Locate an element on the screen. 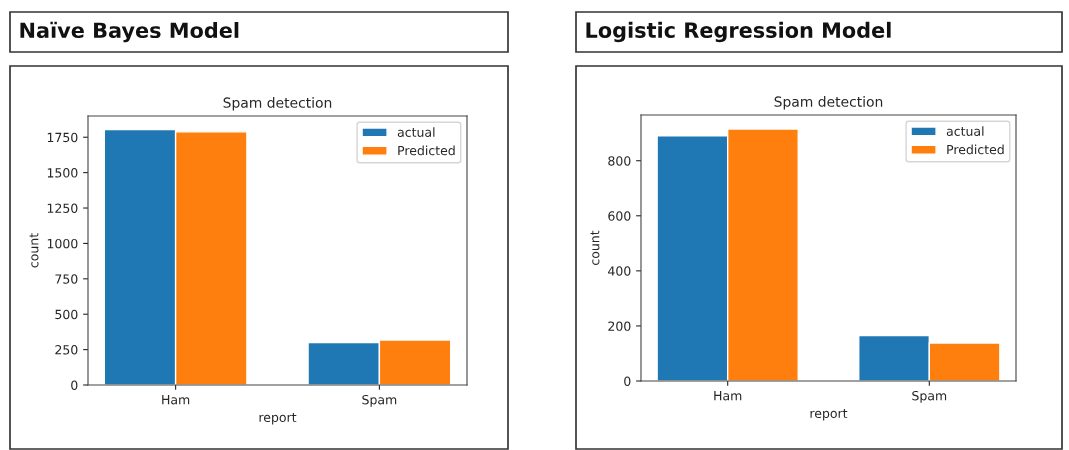 This screenshot has height=450, width=1069. y-tick-label: 1000 is located at coordinates (62, 243).